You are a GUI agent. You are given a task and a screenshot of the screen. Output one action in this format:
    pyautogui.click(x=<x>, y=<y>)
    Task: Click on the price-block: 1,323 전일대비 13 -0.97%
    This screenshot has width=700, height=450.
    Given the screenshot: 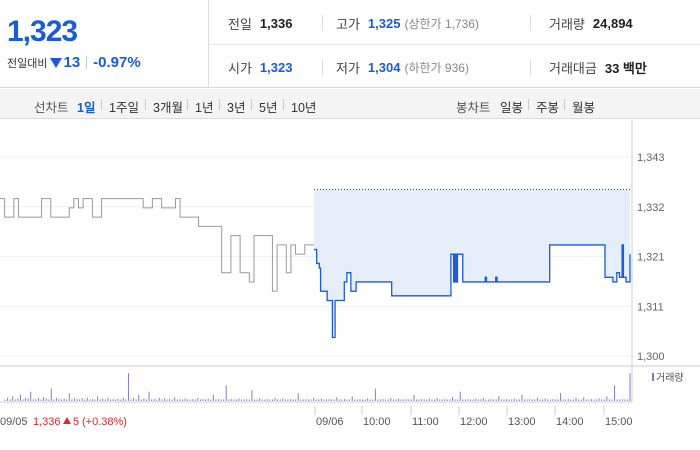 What is the action you would take?
    pyautogui.click(x=104, y=44)
    